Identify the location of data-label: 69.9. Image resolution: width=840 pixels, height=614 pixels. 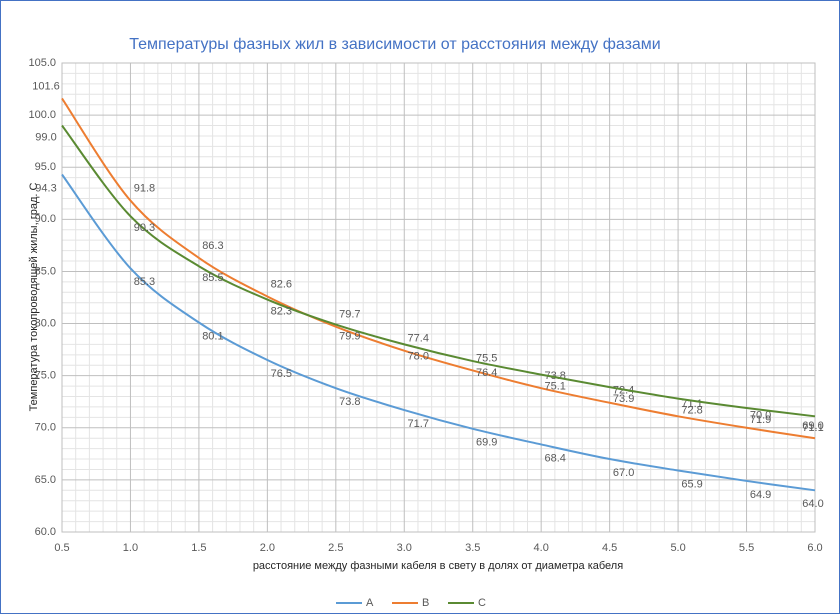
(486, 443).